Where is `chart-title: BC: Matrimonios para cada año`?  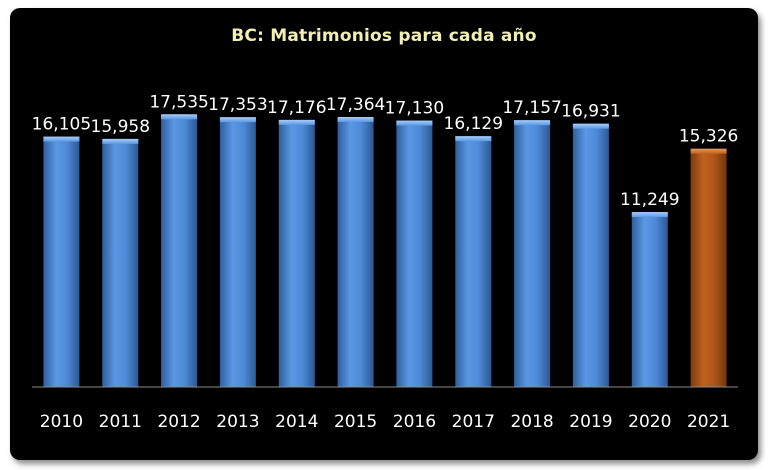
chart-title: BC: Matrimonios para cada año is located at coordinates (384, 36).